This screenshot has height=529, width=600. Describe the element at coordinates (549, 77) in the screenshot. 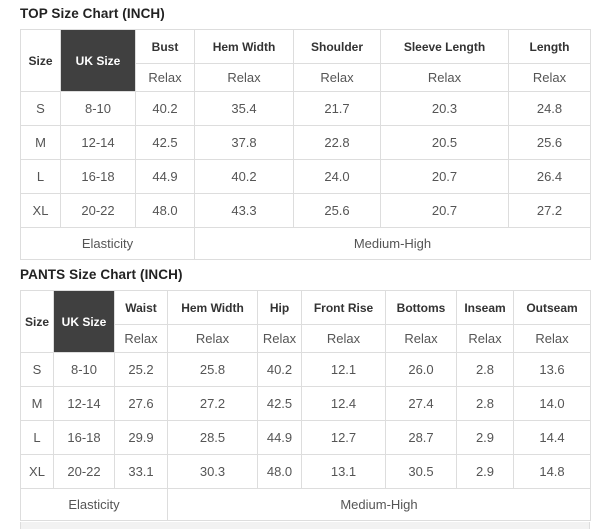

I see `top-fit-length: Relax` at that location.